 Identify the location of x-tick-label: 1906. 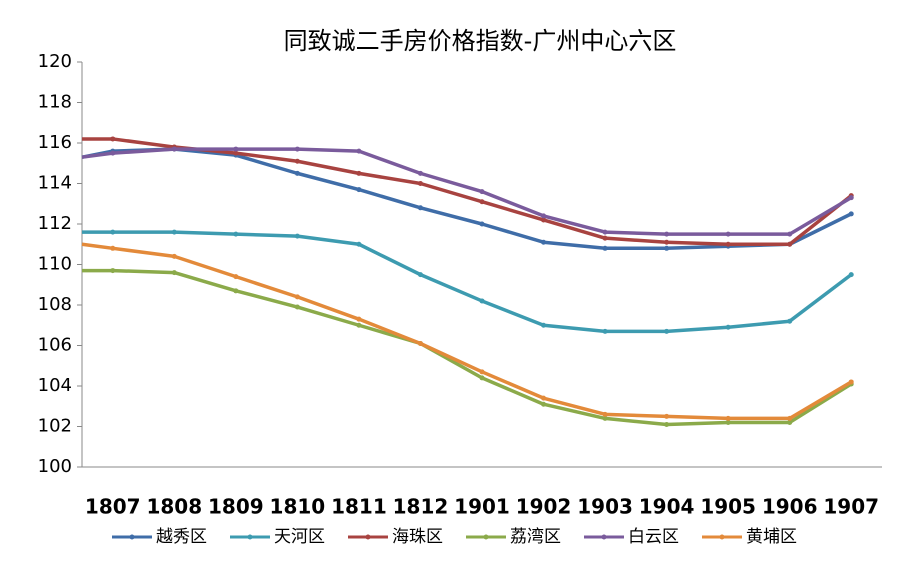
(790, 507).